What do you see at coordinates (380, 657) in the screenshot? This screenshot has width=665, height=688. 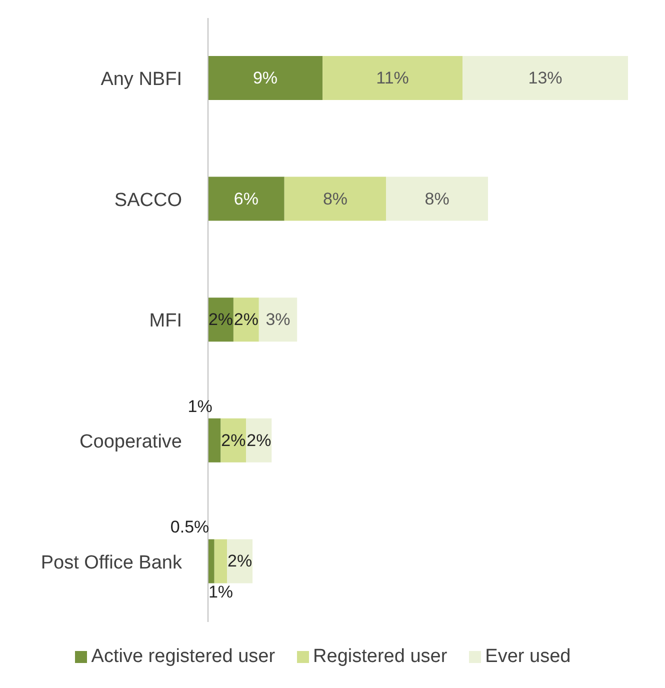 I see `legend-label: Registered user` at bounding box center [380, 657].